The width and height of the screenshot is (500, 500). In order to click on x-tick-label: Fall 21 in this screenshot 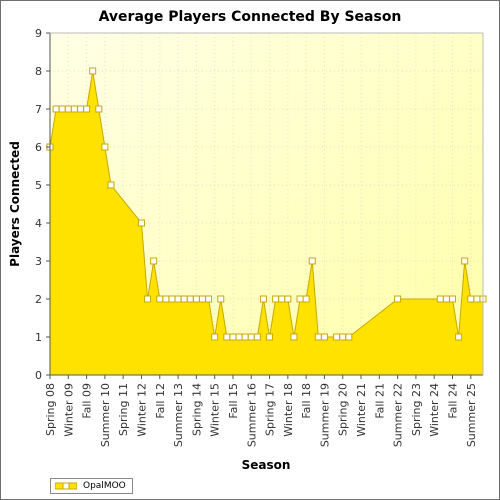, I will do `click(379, 401)`.